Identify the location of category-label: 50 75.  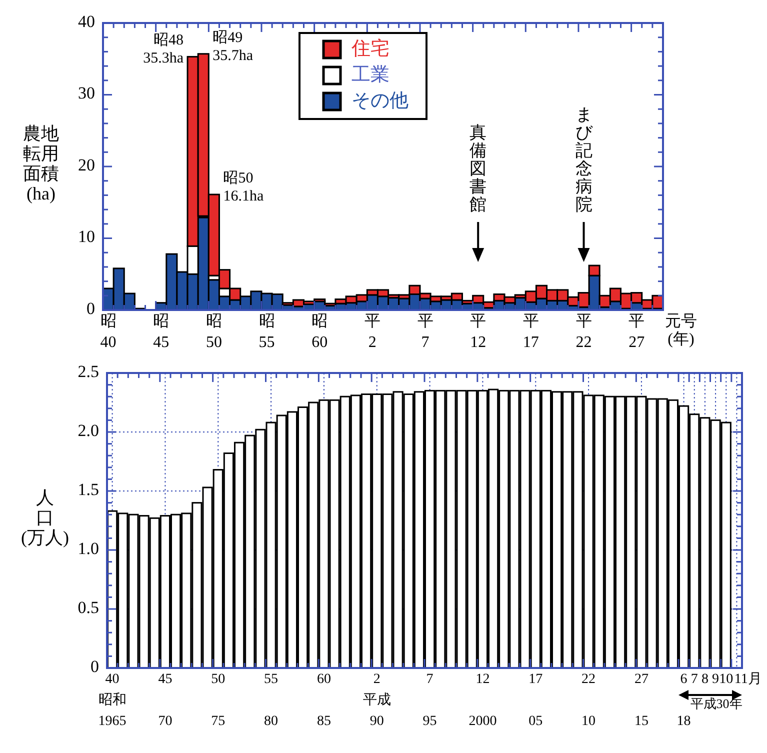
(218, 700).